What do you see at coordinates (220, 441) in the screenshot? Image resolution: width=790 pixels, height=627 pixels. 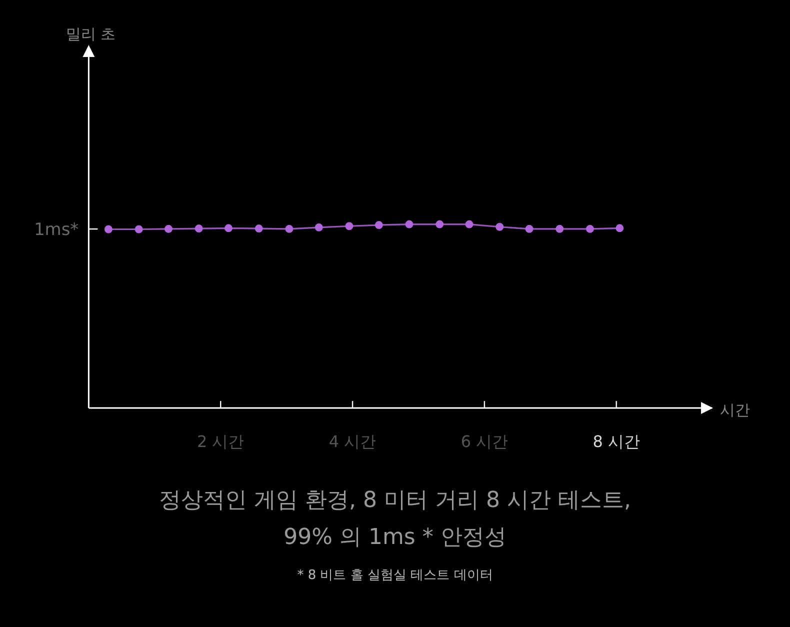 I see `x-tick-label: 2 시간` at bounding box center [220, 441].